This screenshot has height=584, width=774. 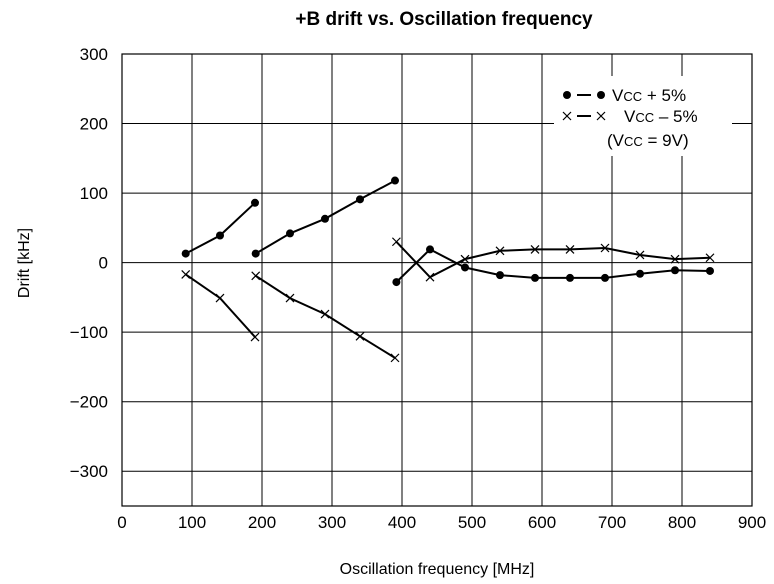 I want to click on legend-label: VCC + 5%, so click(x=649, y=95).